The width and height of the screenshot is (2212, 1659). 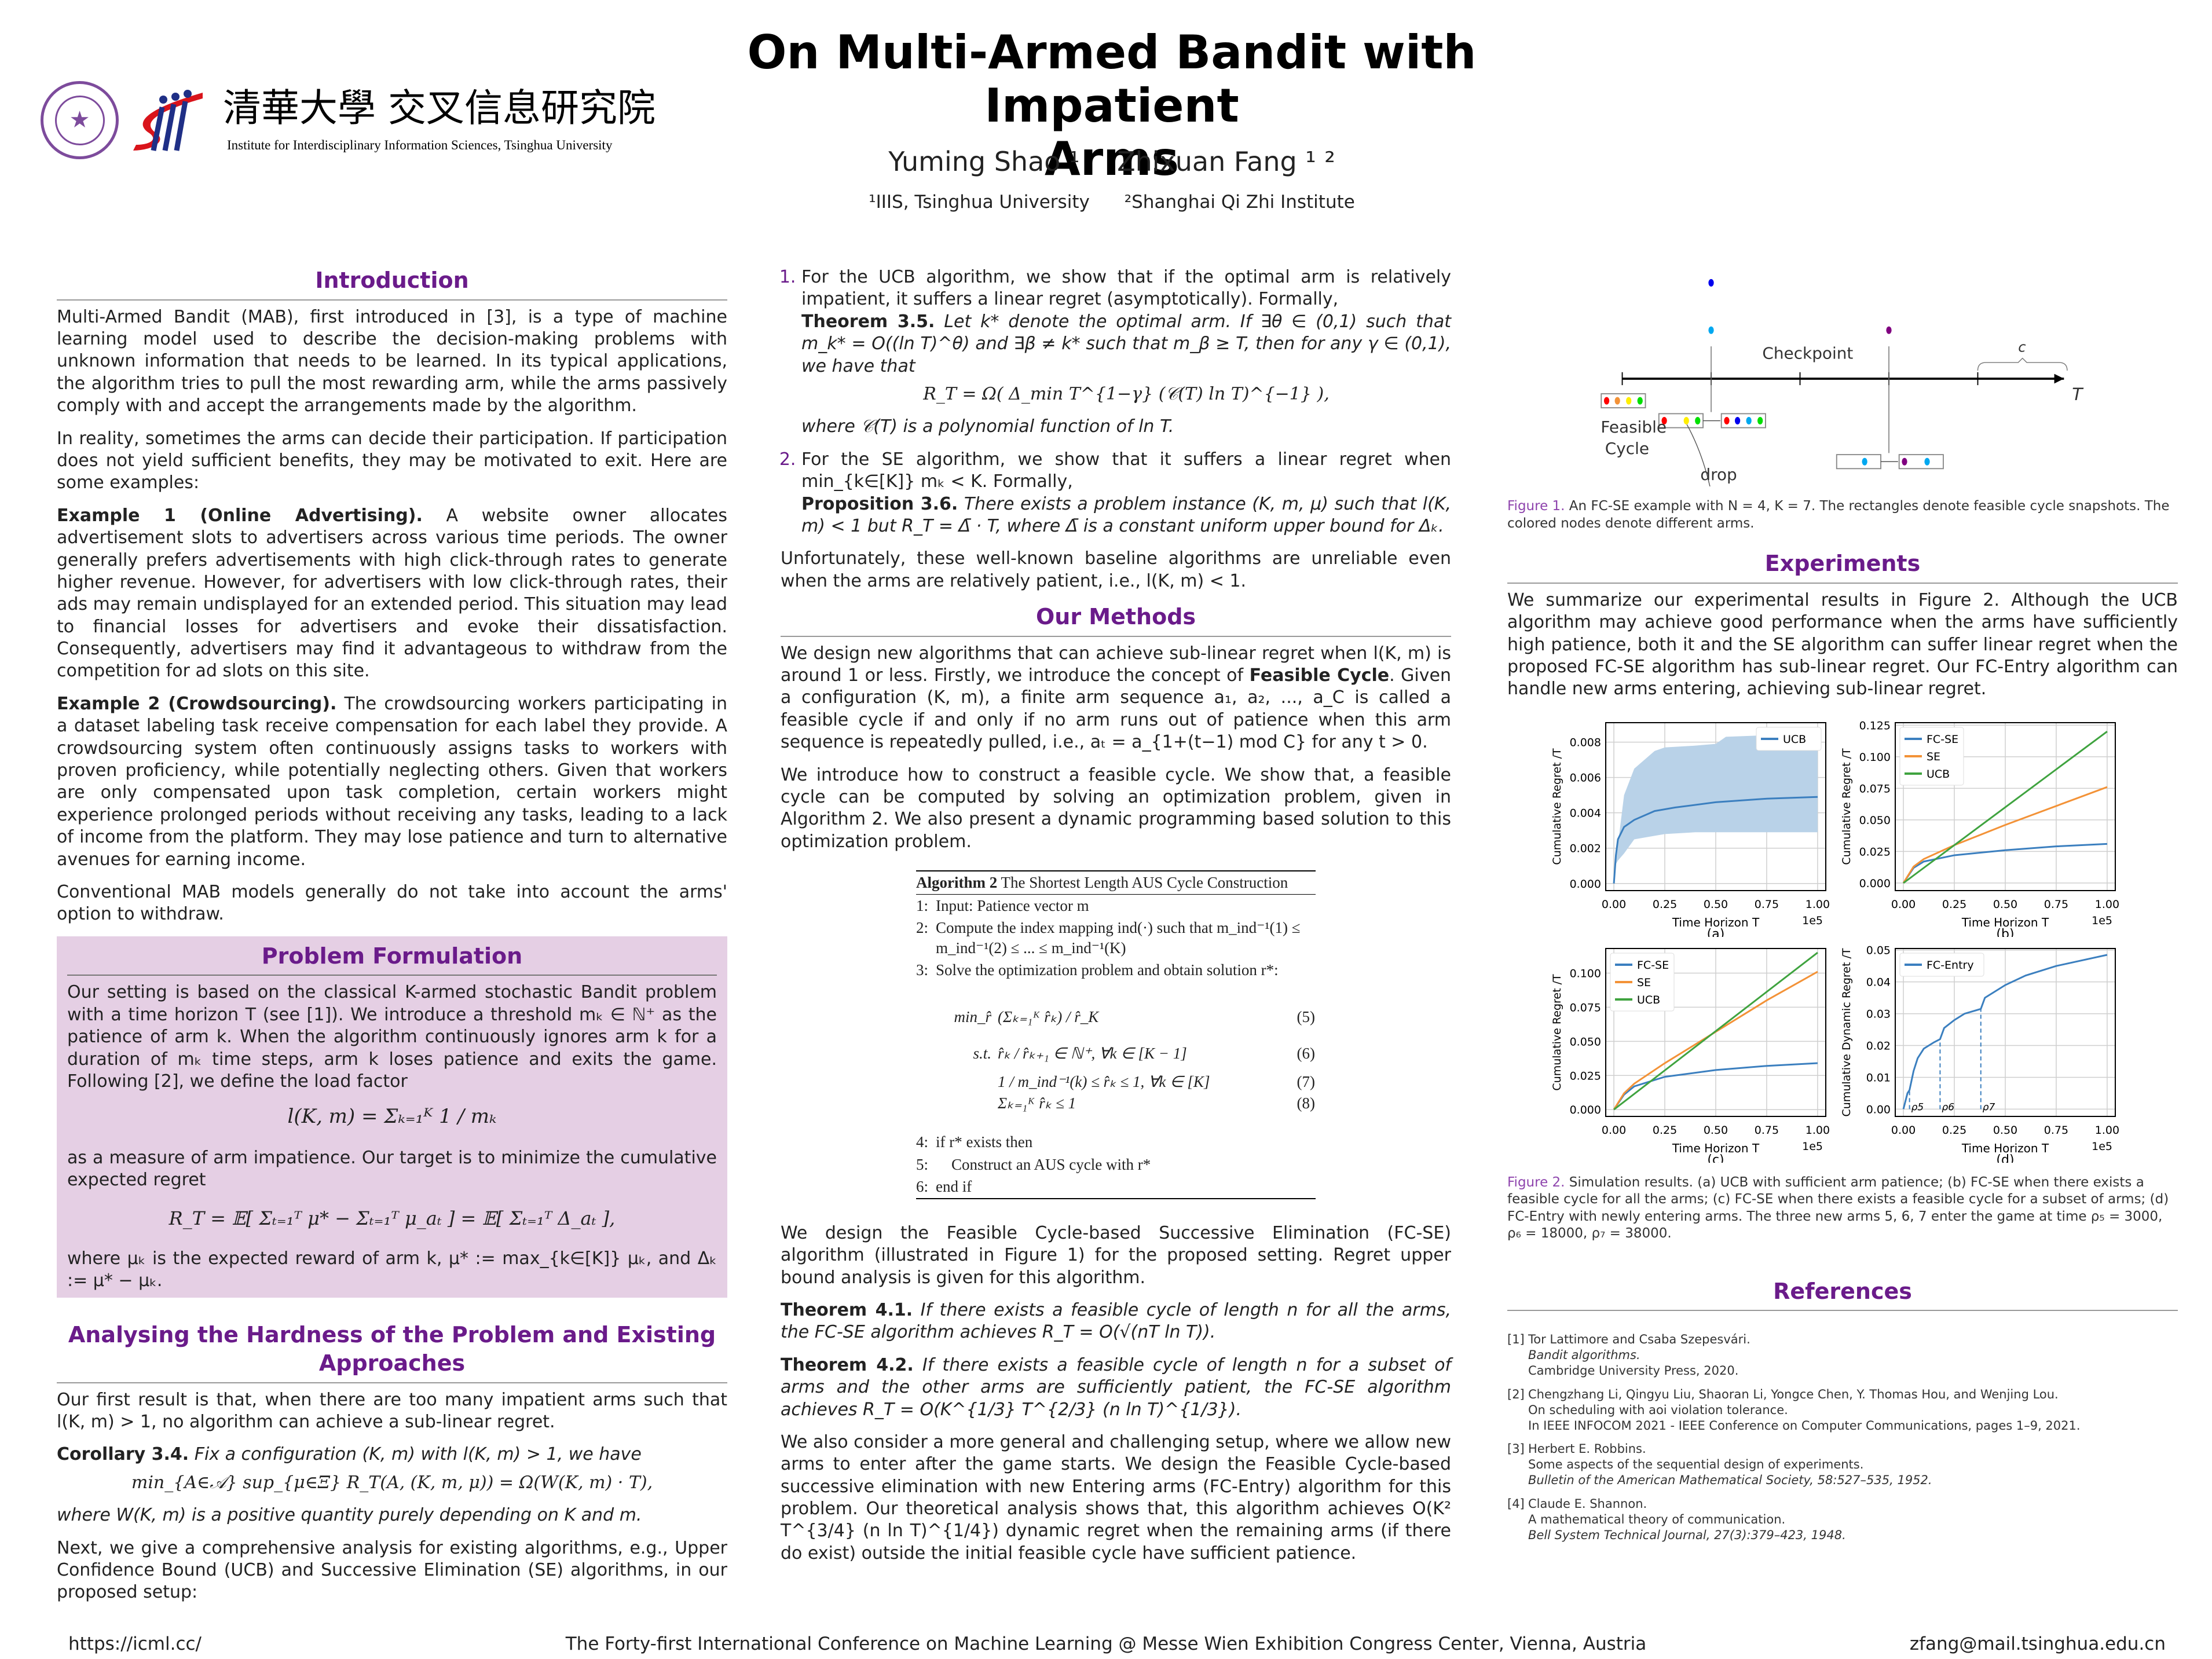 I want to click on y-tick-label: 0.00, so click(x=1878, y=1109).